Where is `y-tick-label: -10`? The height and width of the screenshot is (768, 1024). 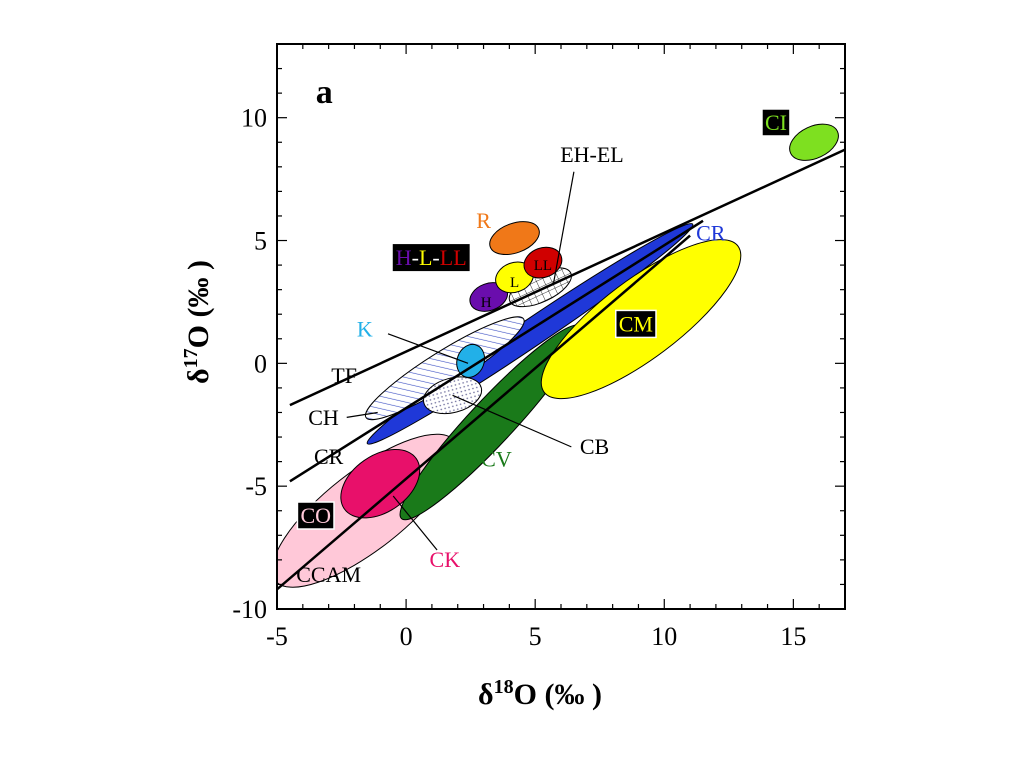 y-tick-label: -10 is located at coordinates (249, 609).